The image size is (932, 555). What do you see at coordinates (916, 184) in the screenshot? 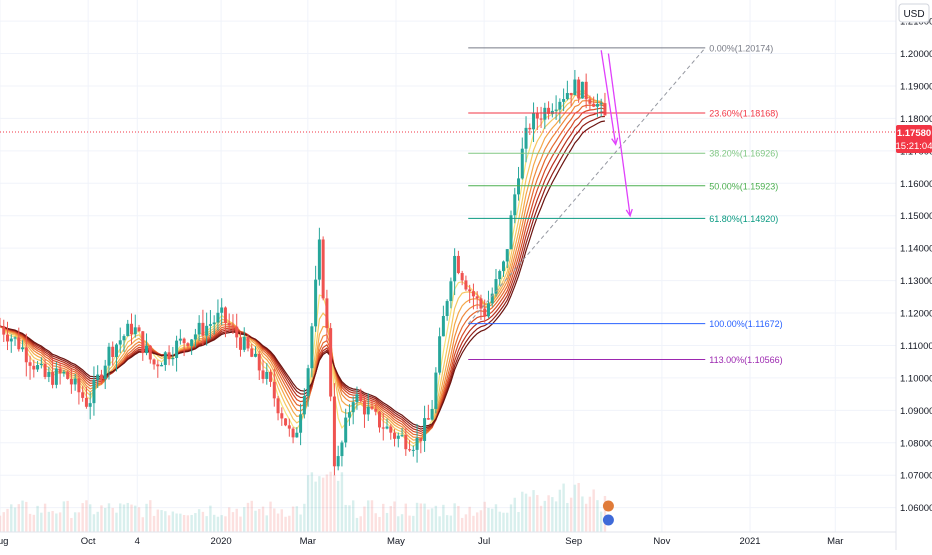
I see `price-tick-label: 1.16000` at bounding box center [916, 184].